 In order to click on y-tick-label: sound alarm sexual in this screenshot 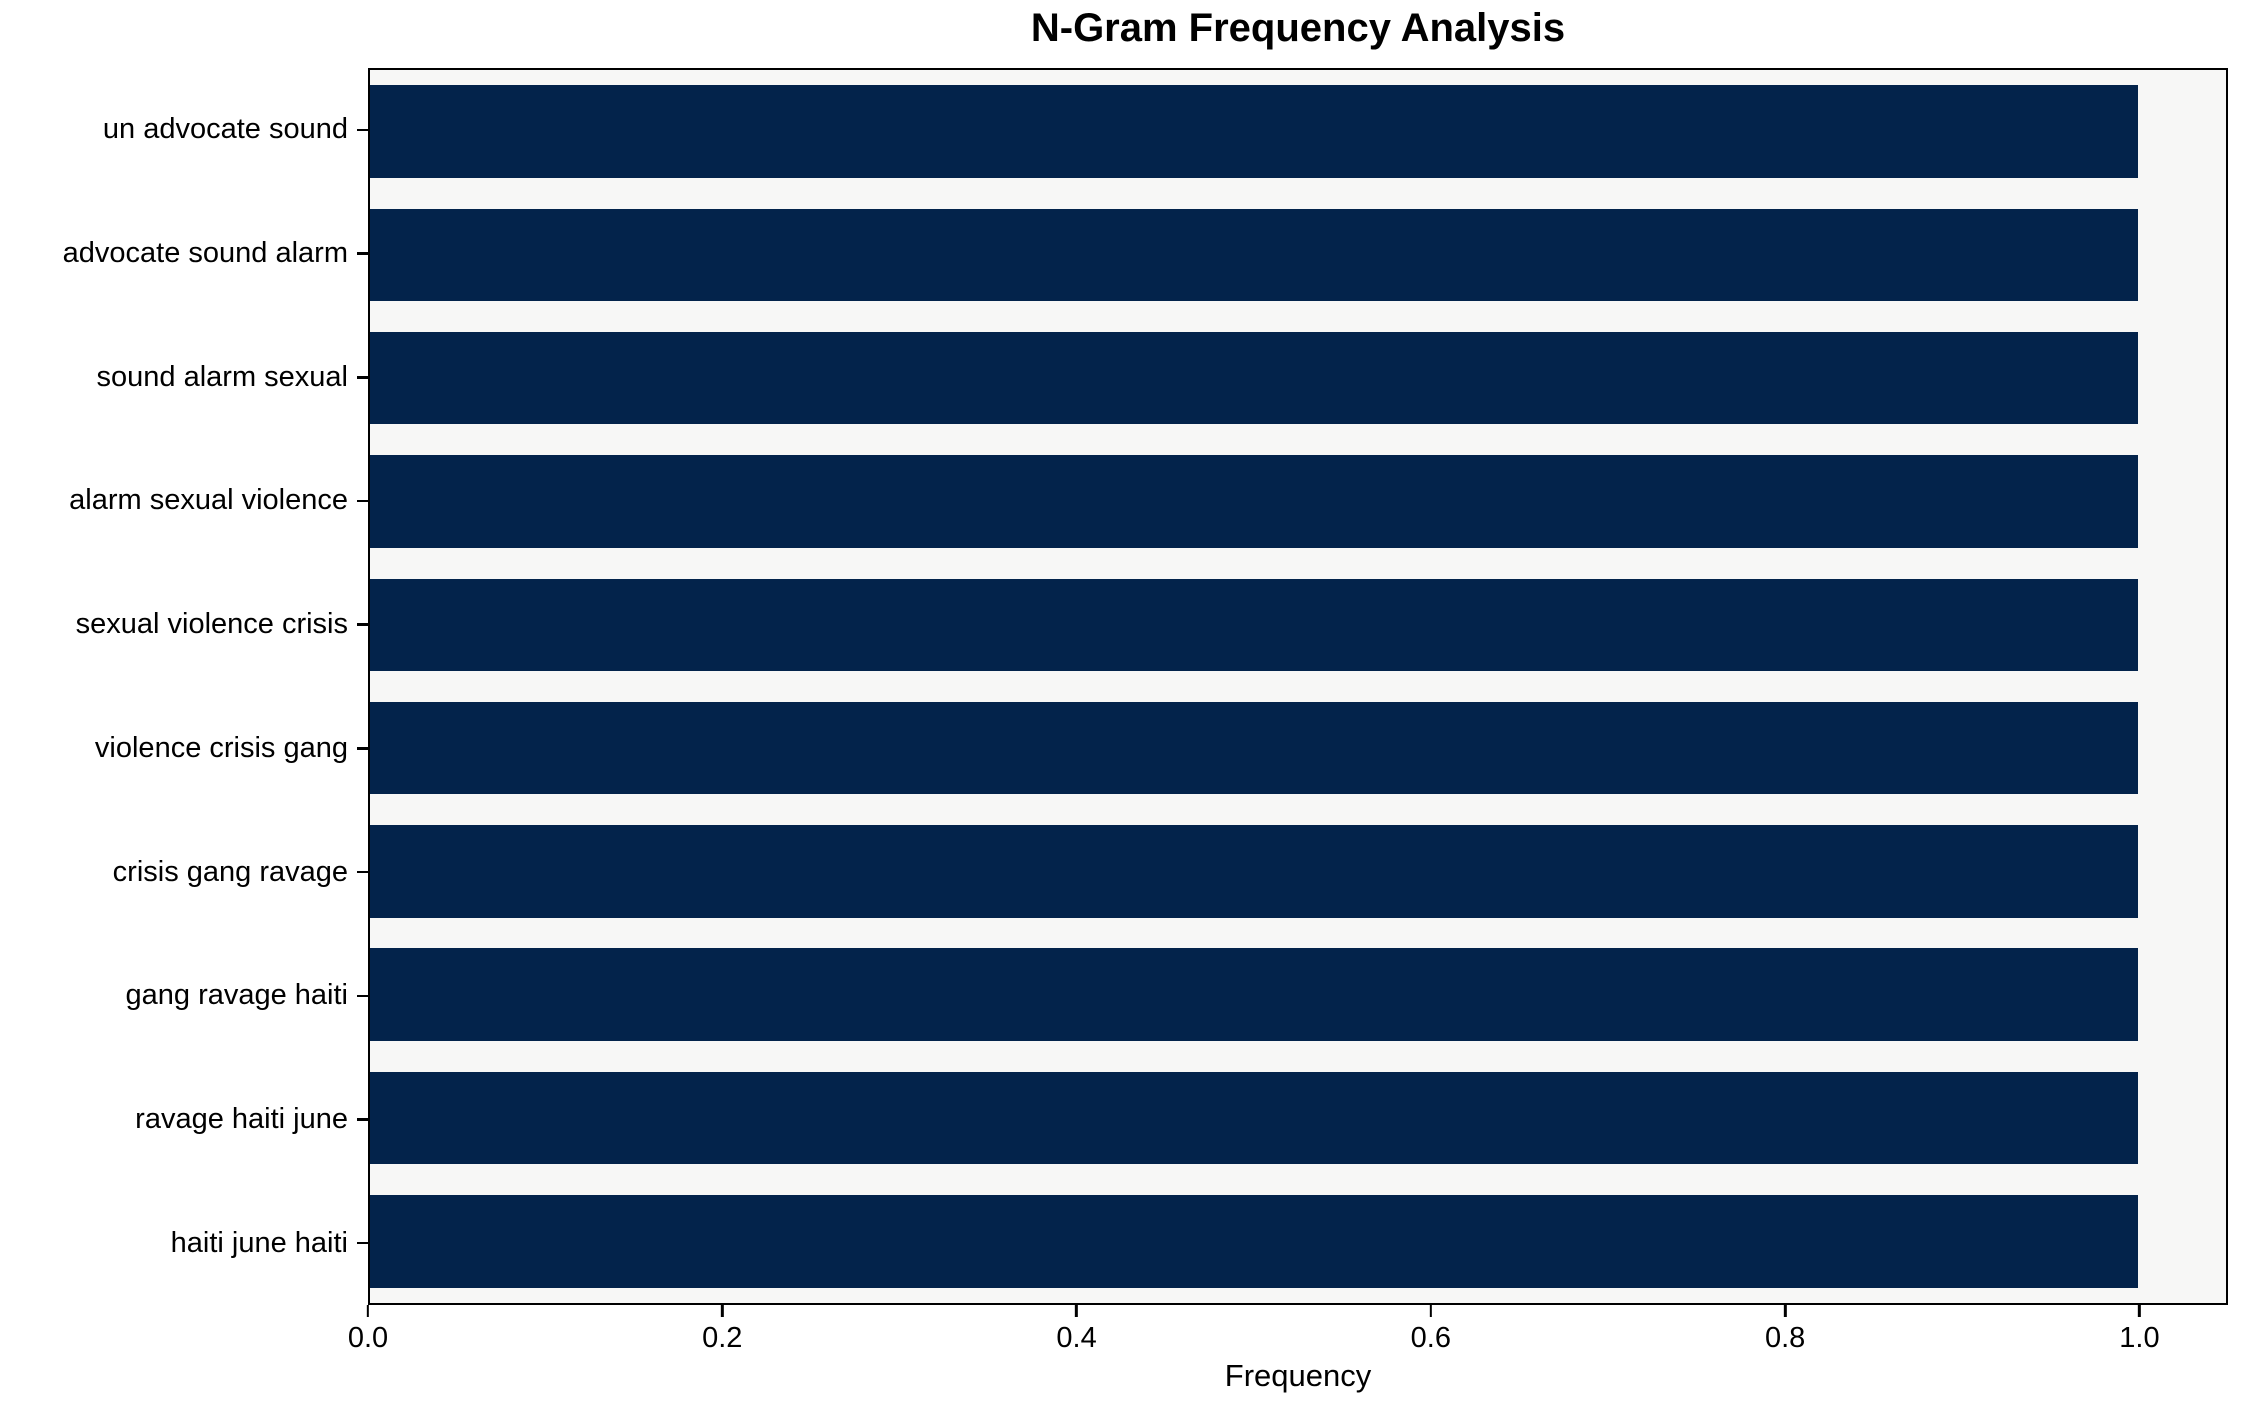, I will do `click(222, 376)`.